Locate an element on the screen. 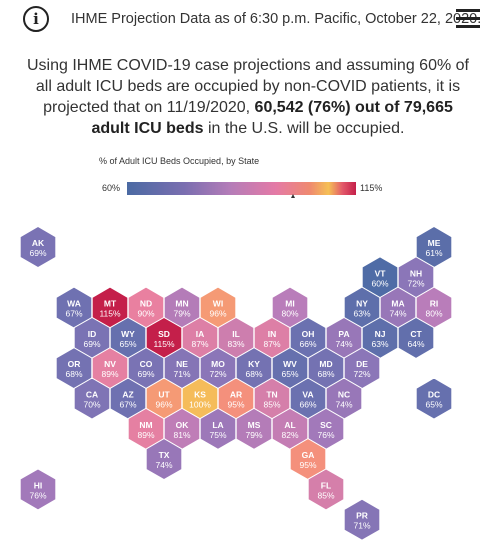 This screenshot has height=546, width=495. state-value: 70% is located at coordinates (91, 405).